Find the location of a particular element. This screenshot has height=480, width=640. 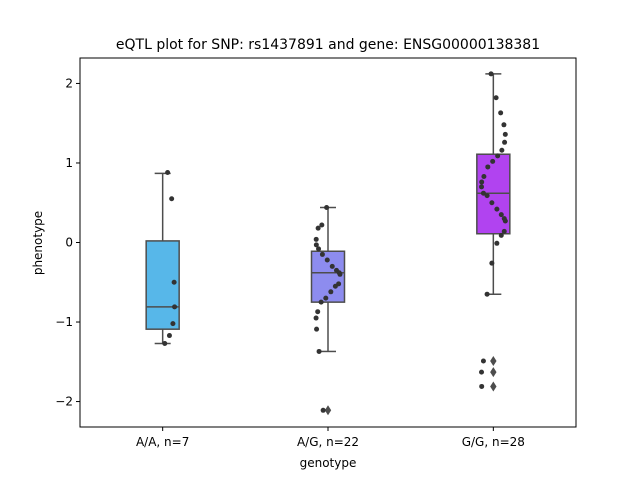

y-tick-label: −2 is located at coordinates (64, 402).